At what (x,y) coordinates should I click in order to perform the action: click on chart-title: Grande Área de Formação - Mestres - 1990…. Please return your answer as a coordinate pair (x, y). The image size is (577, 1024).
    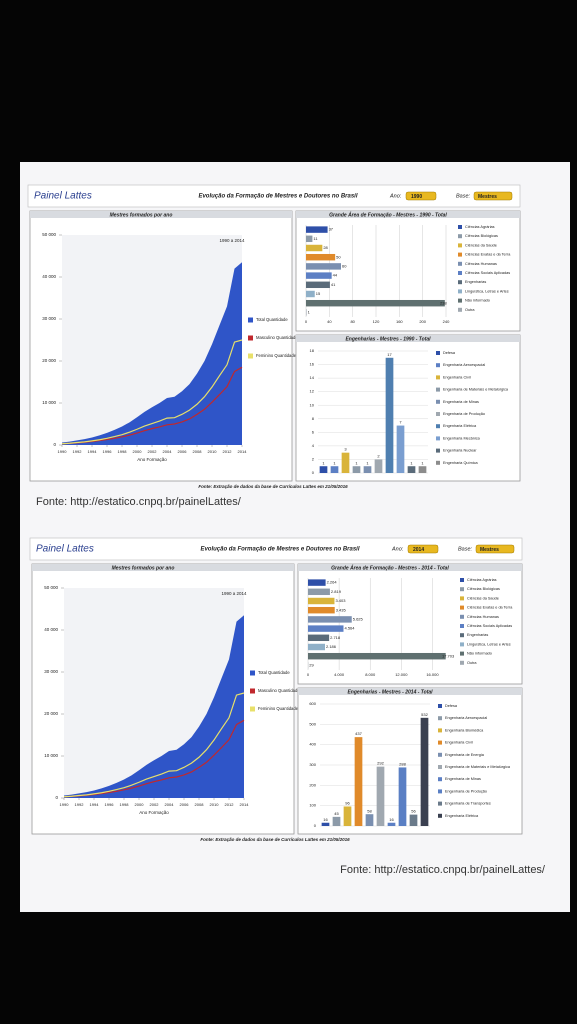
    Looking at the image, I should click on (388, 214).